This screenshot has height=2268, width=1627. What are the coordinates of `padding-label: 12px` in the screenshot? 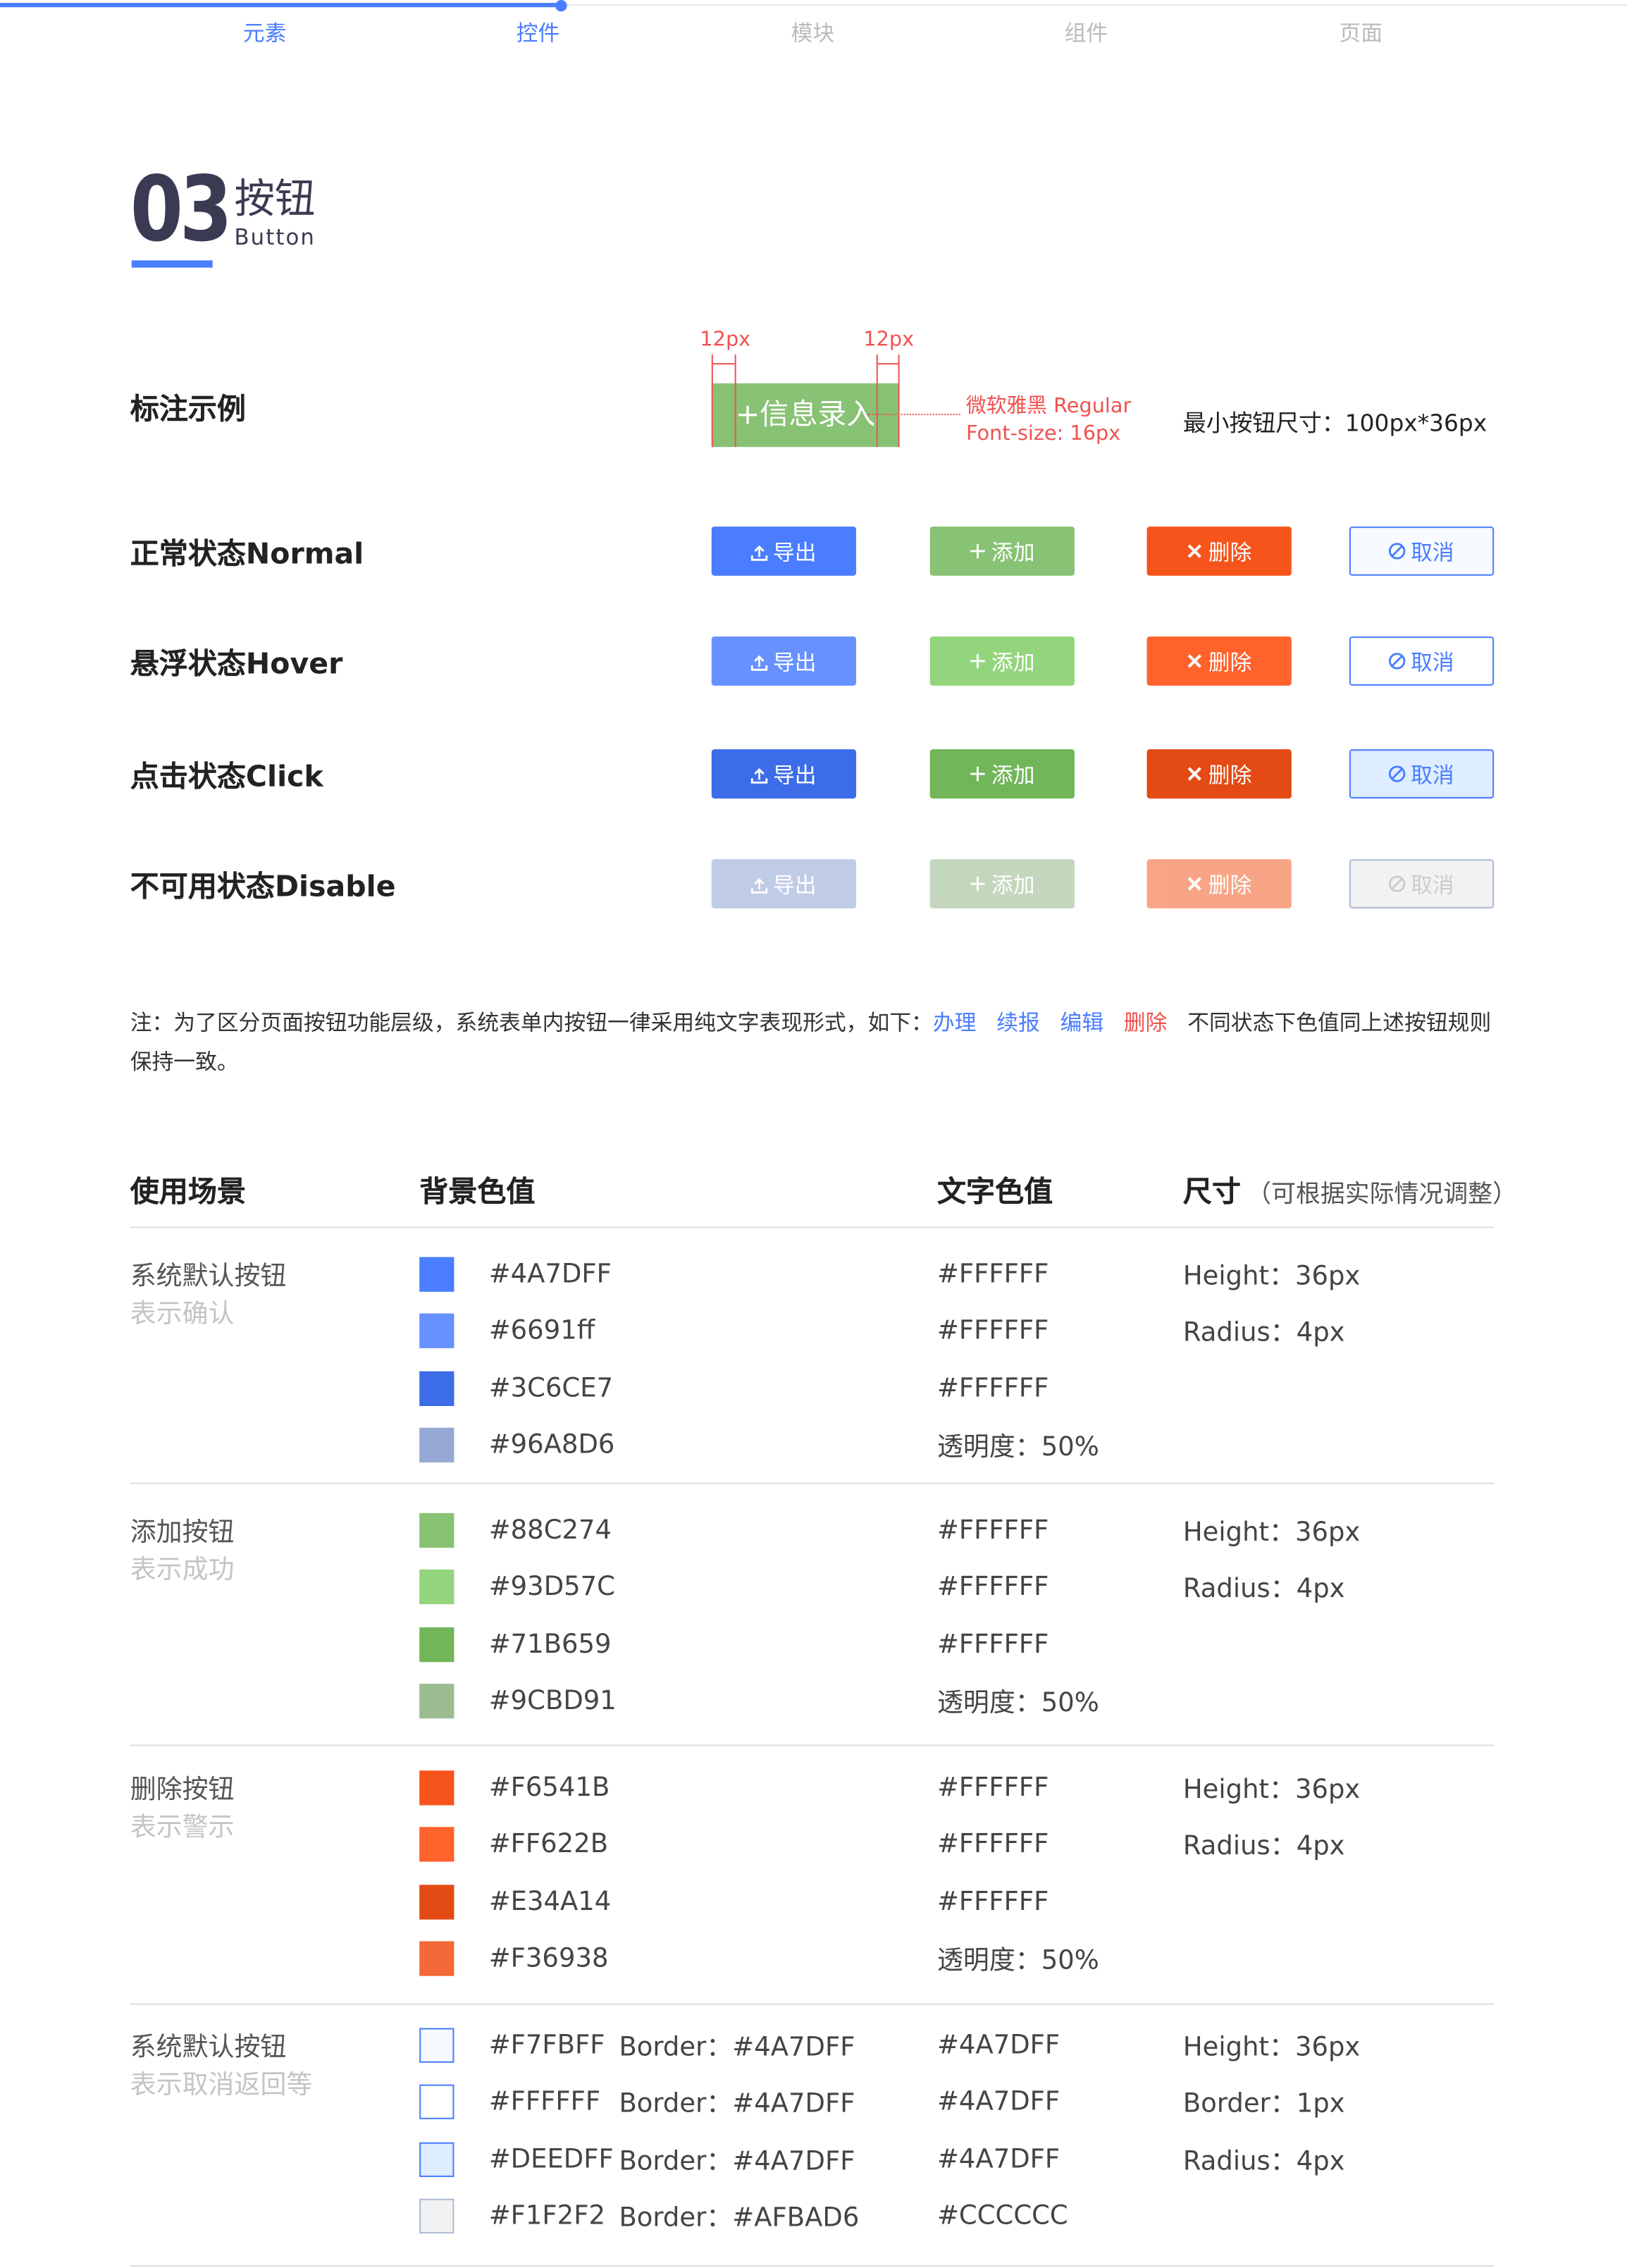 It's located at (889, 340).